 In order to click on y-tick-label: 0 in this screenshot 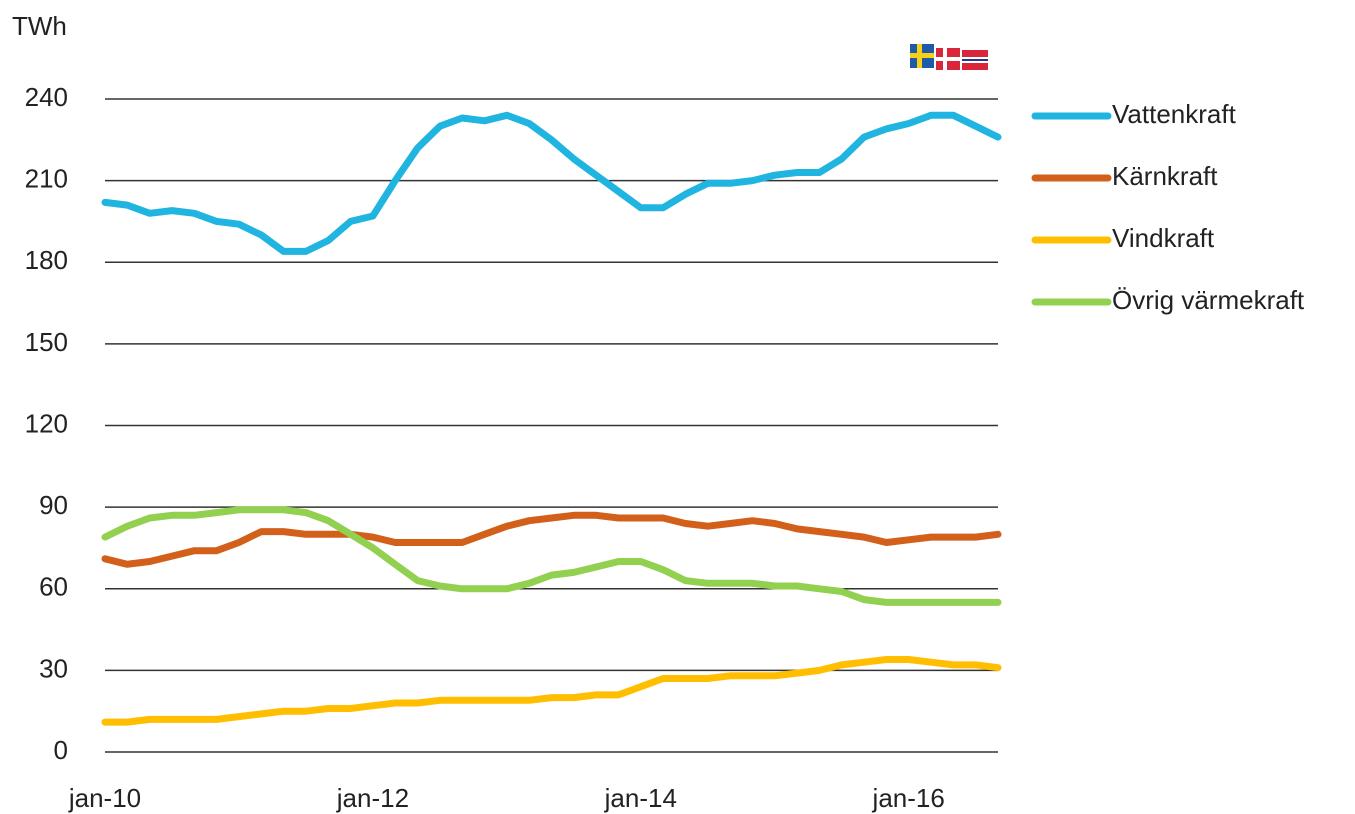, I will do `click(61, 750)`.